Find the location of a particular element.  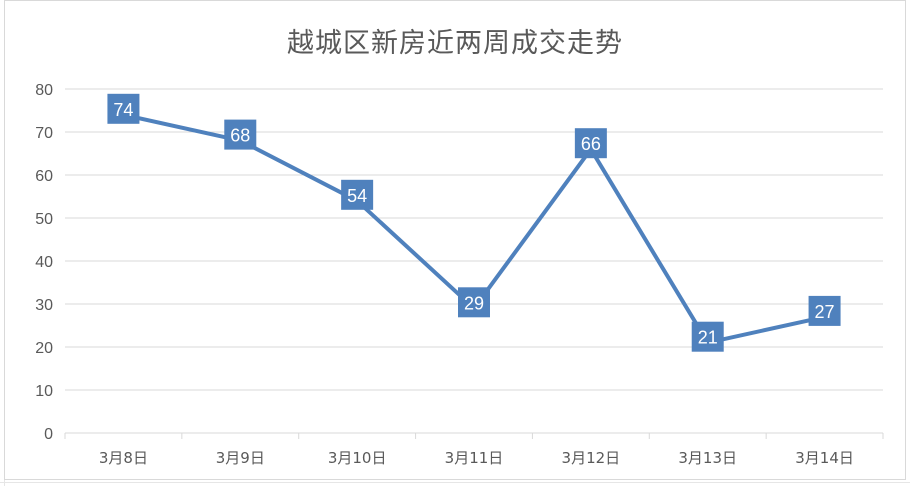

data-label: 66 is located at coordinates (591, 144).